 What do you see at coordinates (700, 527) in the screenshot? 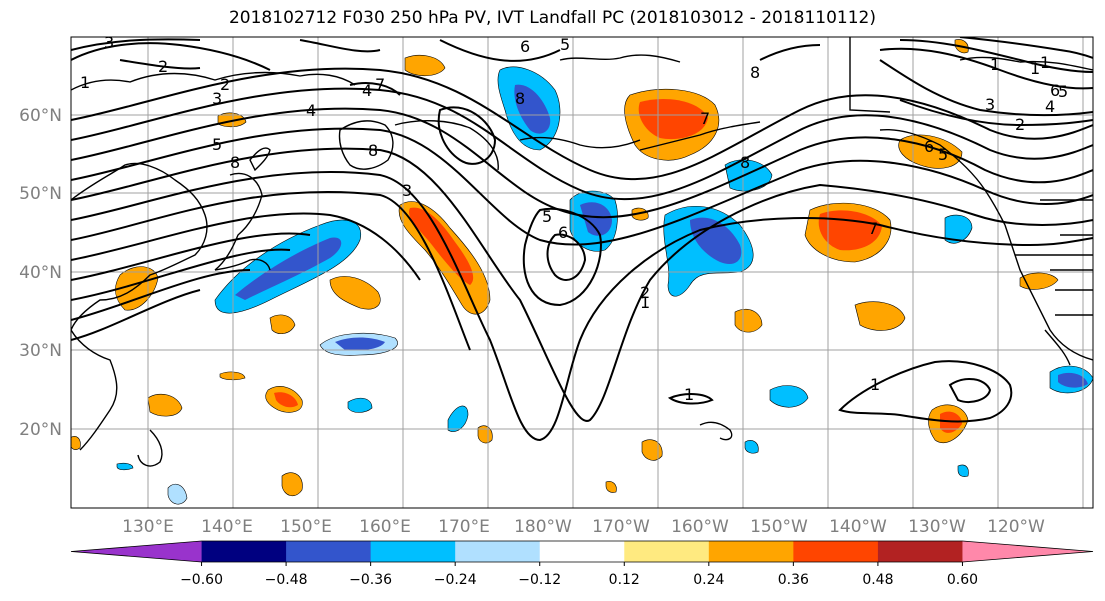
I see `lon-label: 160°W` at bounding box center [700, 527].